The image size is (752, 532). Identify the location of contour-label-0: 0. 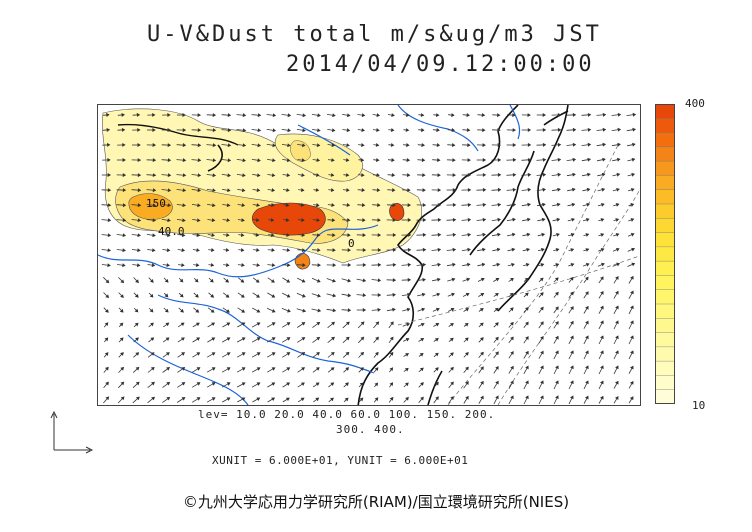
(351, 243).